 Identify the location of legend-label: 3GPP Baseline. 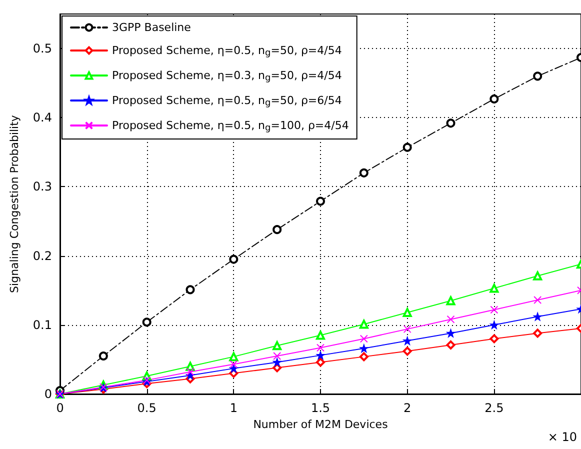
(152, 27).